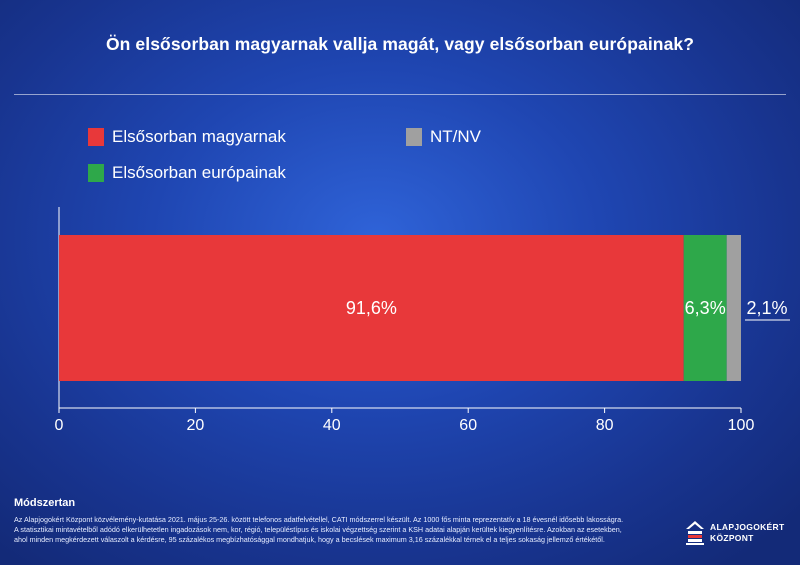  Describe the element at coordinates (732, 538) in the screenshot. I see `logo-line-2: KÖZPONT` at that location.